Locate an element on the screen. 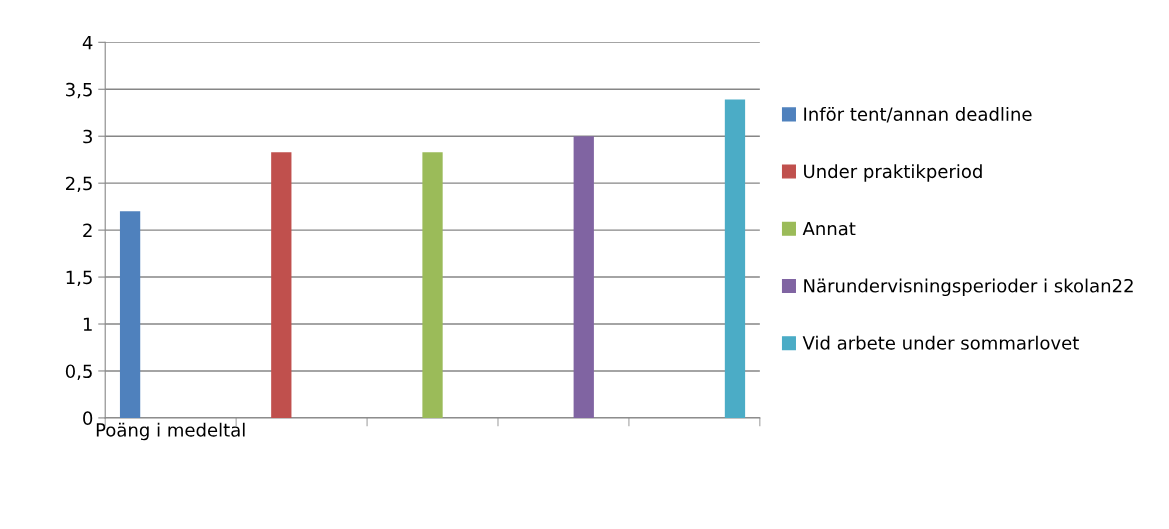  y-tick-label: 2 is located at coordinates (87, 230).